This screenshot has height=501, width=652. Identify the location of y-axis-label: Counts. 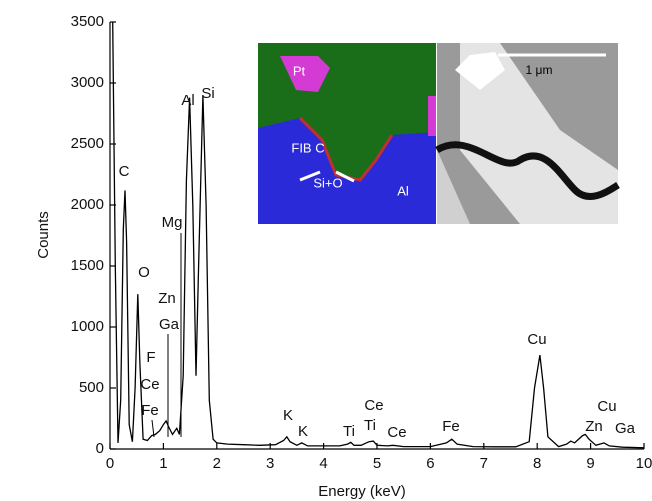
(43, 235).